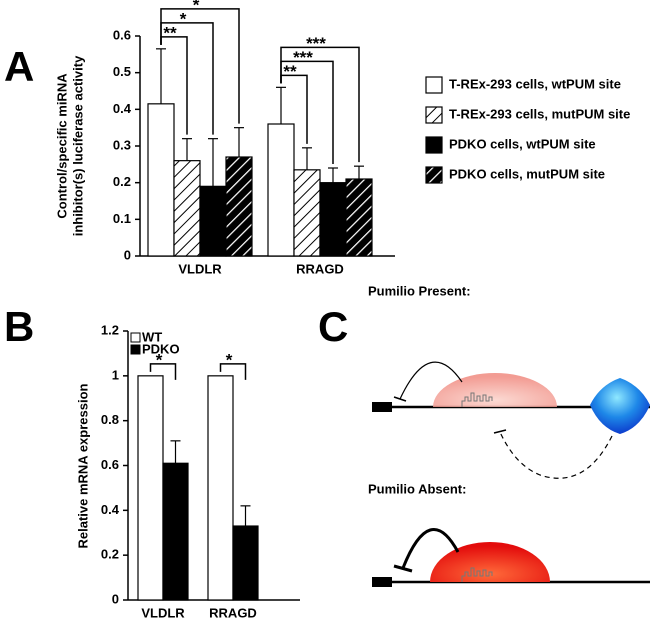 Image resolution: width=666 pixels, height=623 pixels. I want to click on y-tick-label: 0.1, so click(122, 218).